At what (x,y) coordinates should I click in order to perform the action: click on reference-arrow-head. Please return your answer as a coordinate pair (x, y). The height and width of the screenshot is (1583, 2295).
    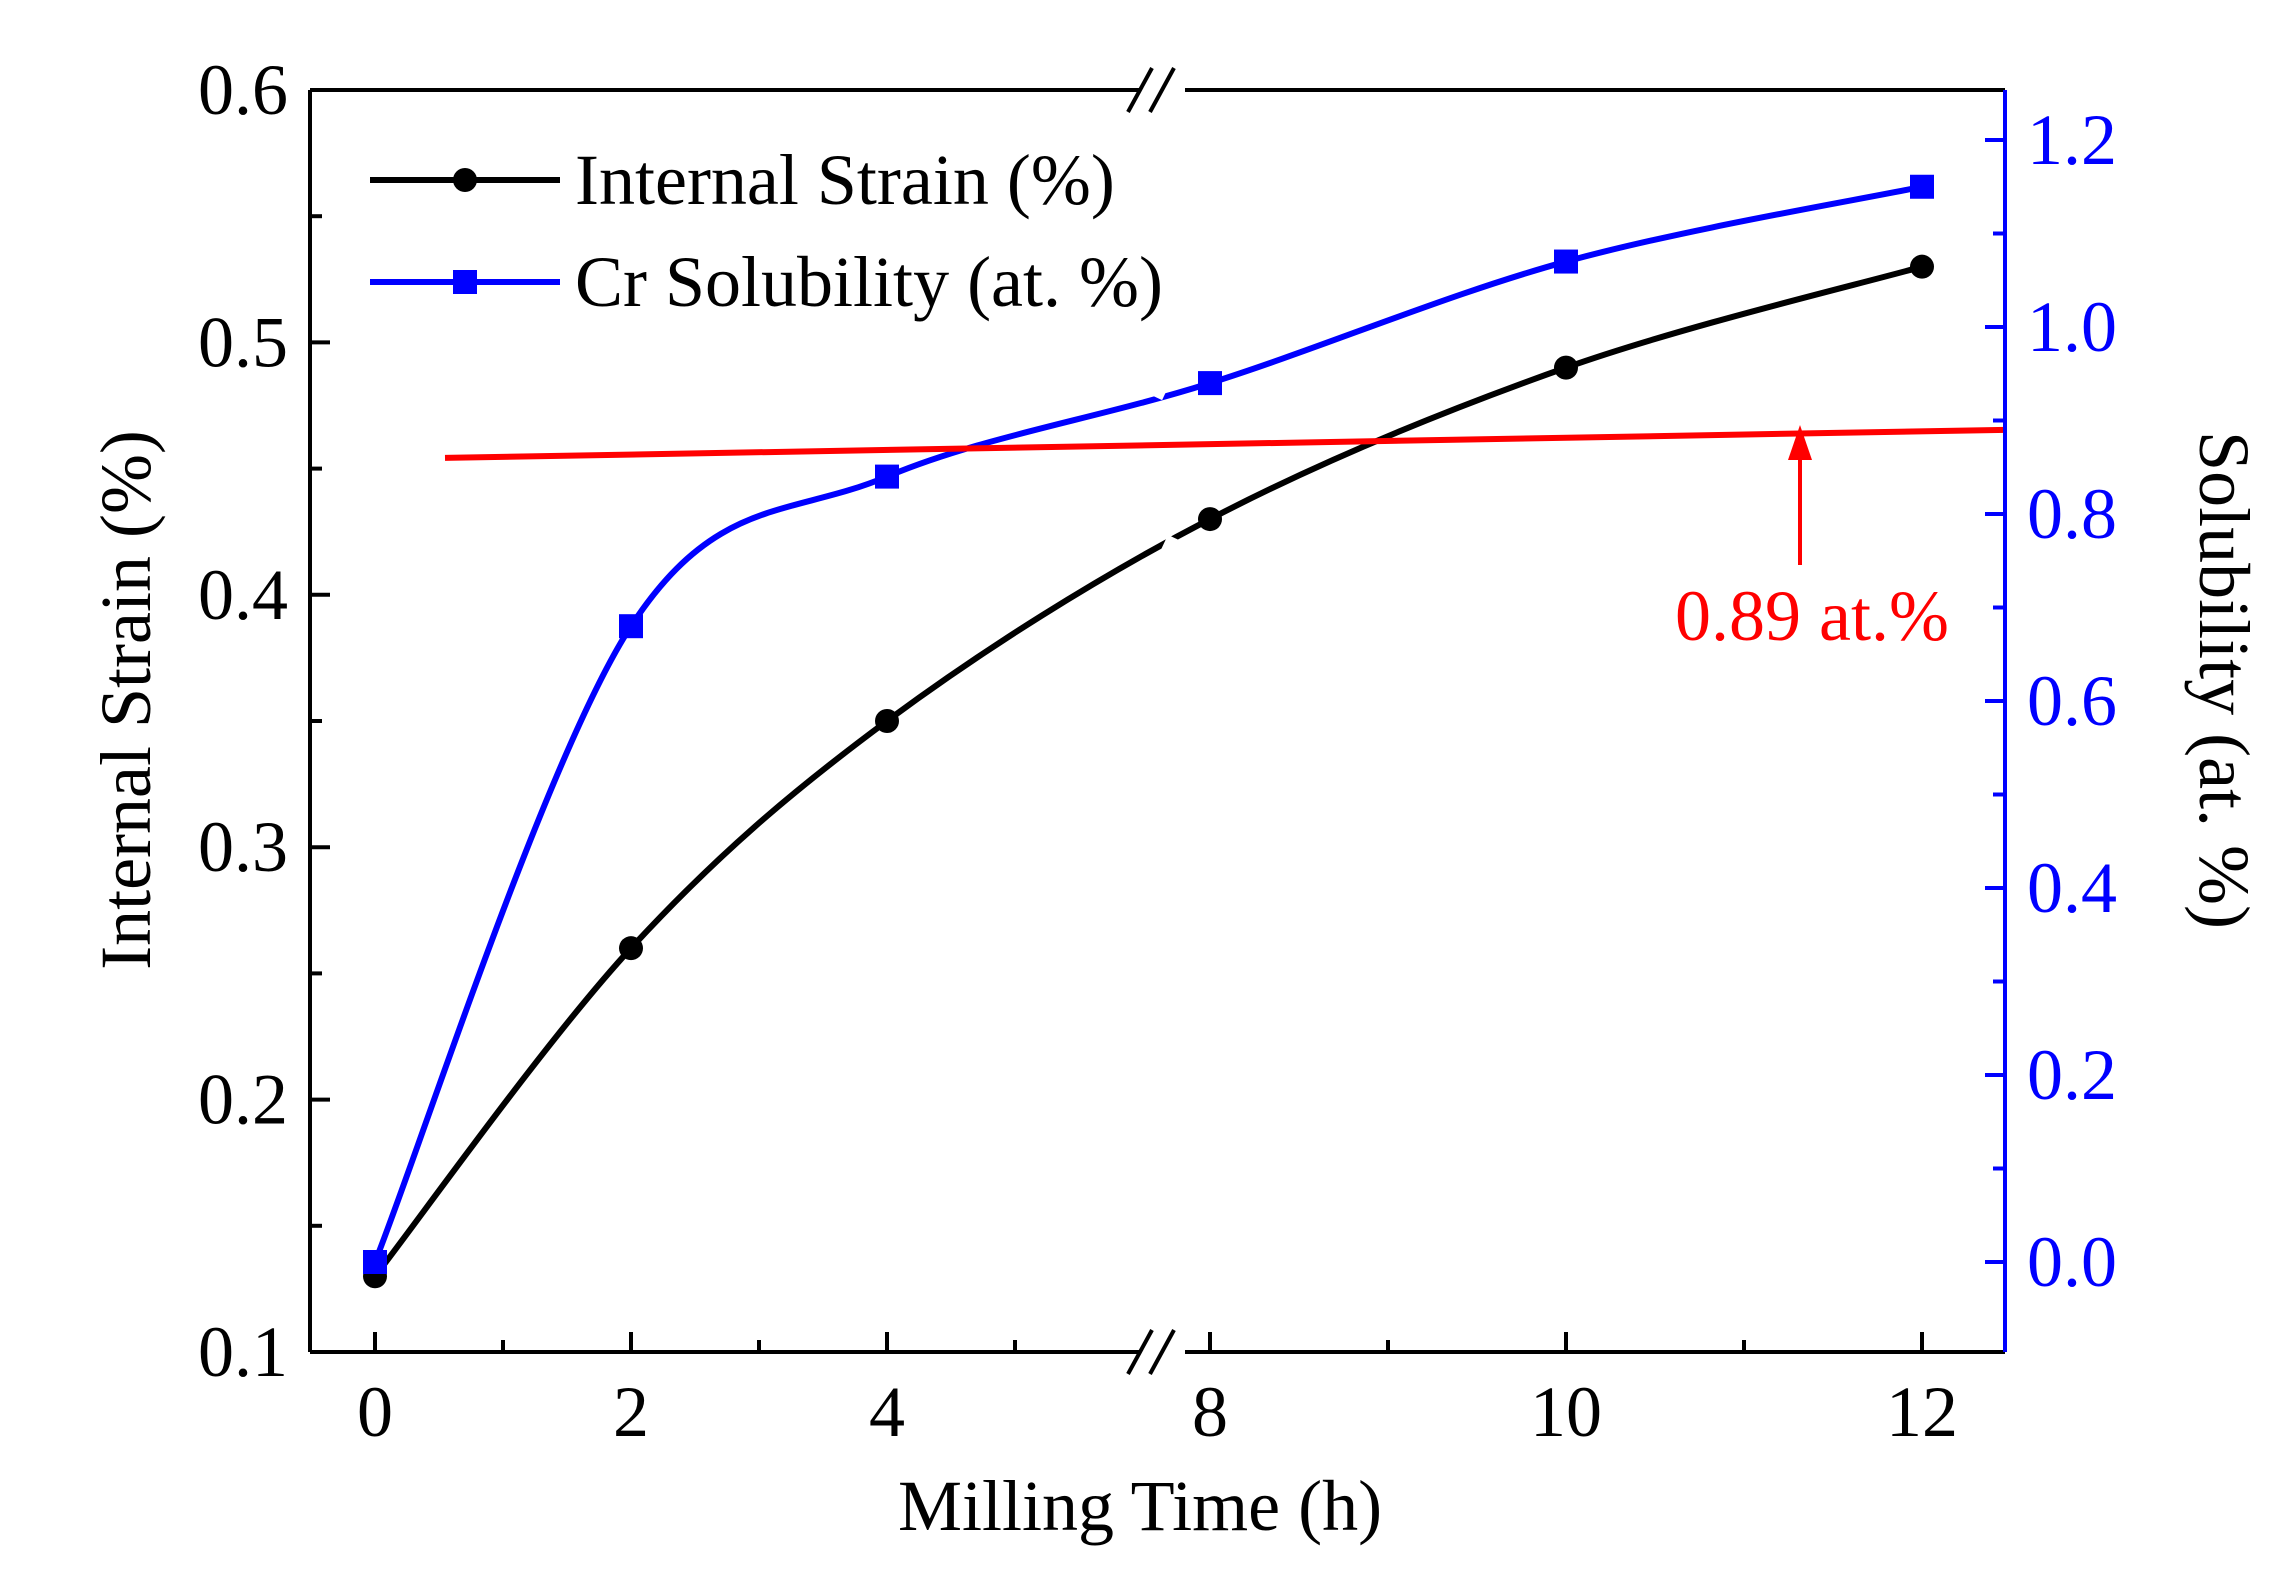
    Looking at the image, I should click on (1800, 442).